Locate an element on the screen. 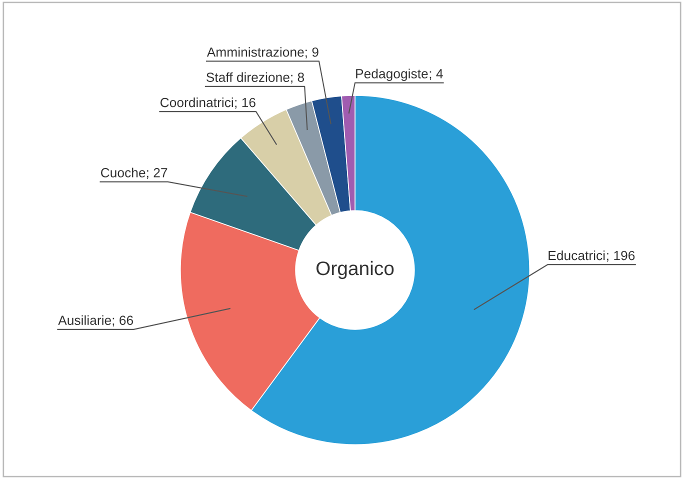 The width and height of the screenshot is (684, 479). data-label: ; 196 is located at coordinates (621, 256).